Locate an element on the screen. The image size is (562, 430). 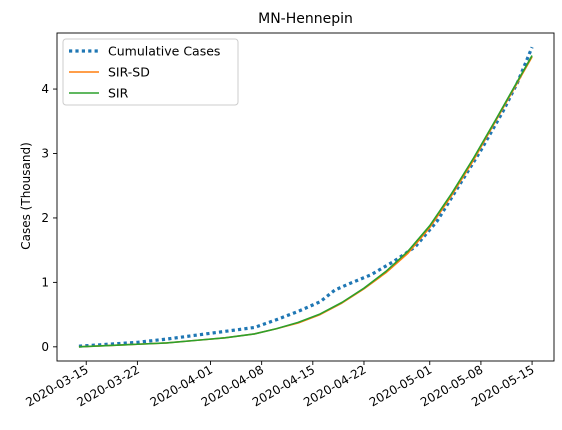
y-tick-label: 2 is located at coordinates (45, 218).